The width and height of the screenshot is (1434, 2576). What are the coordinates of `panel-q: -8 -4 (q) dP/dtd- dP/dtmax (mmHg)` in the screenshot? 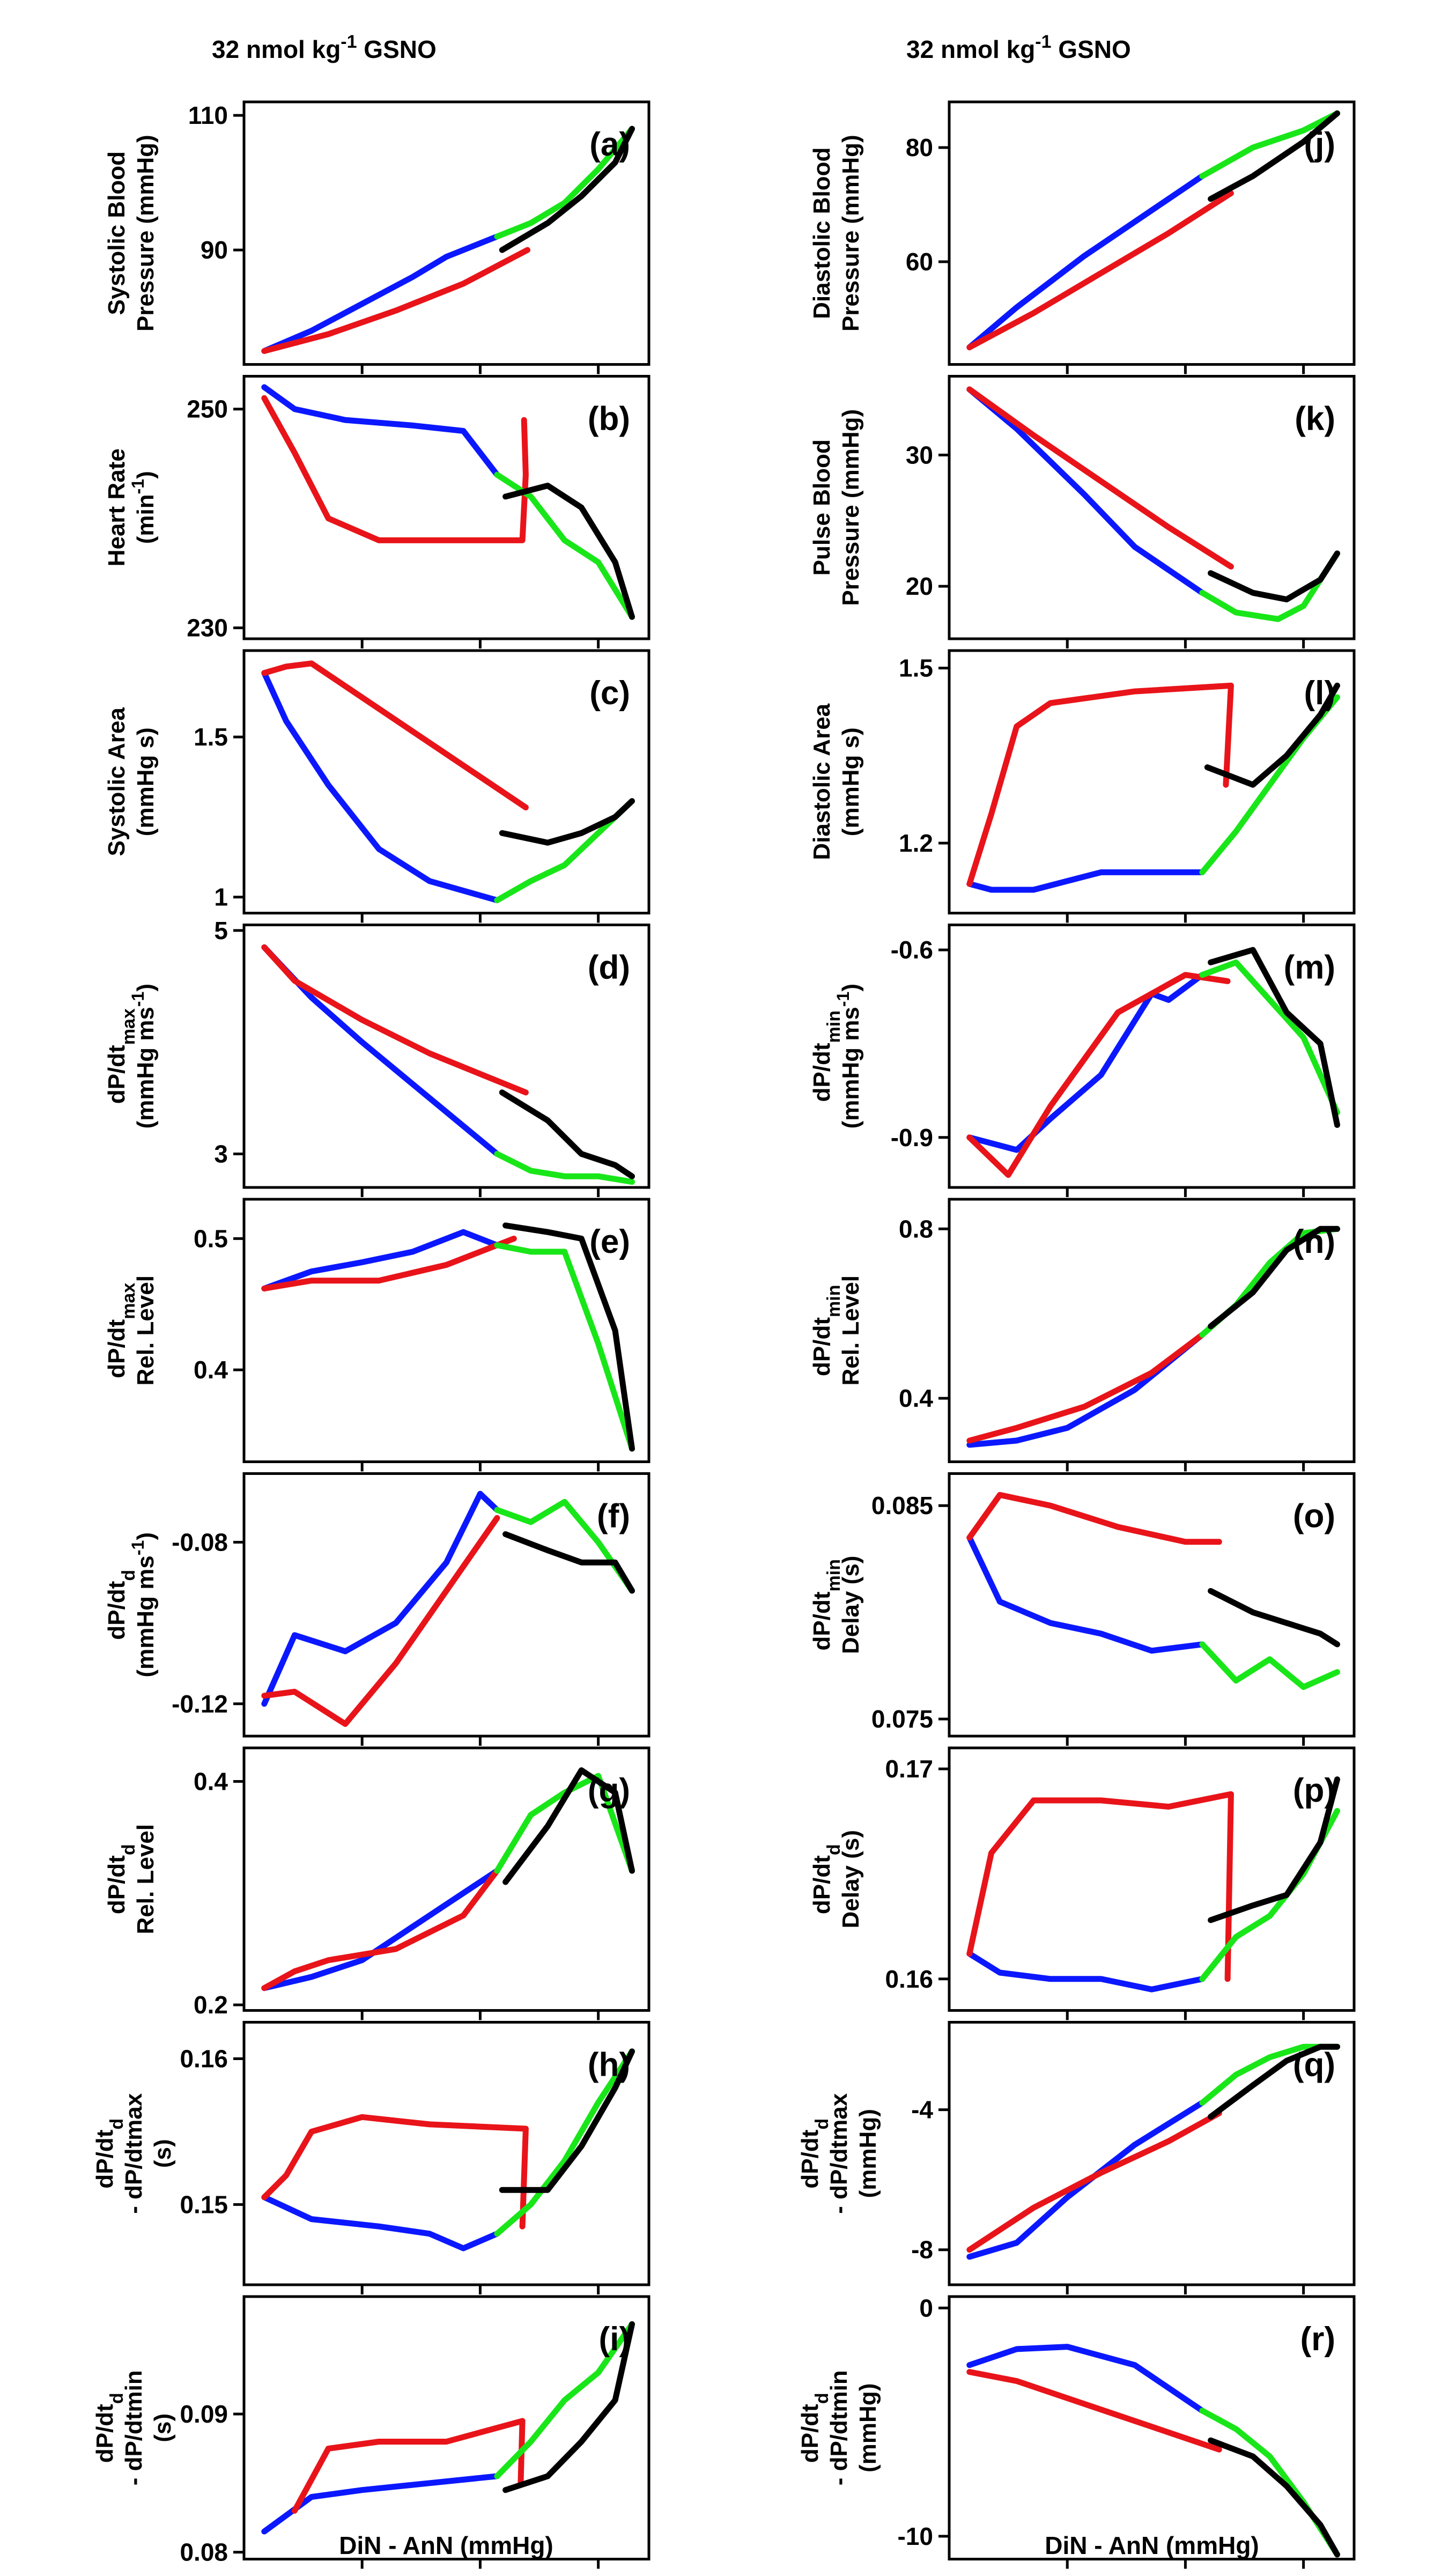 It's located at (1076, 2157).